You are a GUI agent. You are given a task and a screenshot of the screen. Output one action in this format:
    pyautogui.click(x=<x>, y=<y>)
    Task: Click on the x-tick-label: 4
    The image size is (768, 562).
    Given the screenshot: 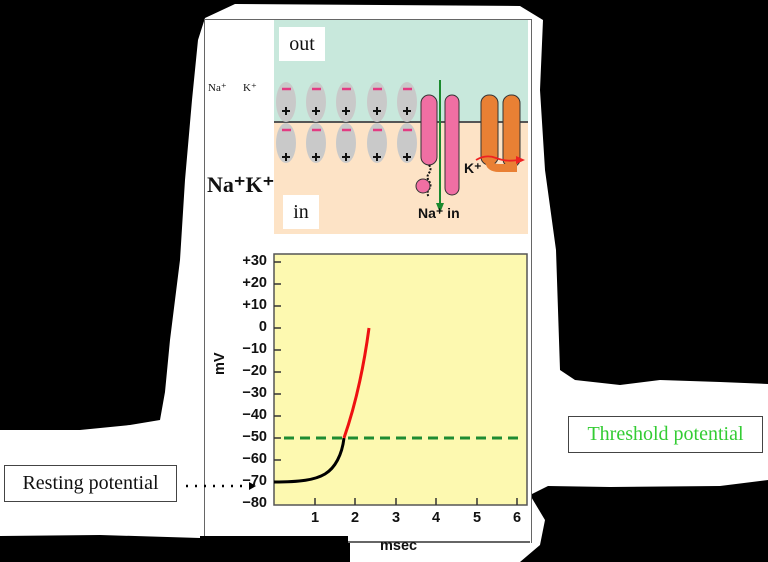 What is the action you would take?
    pyautogui.click(x=436, y=518)
    